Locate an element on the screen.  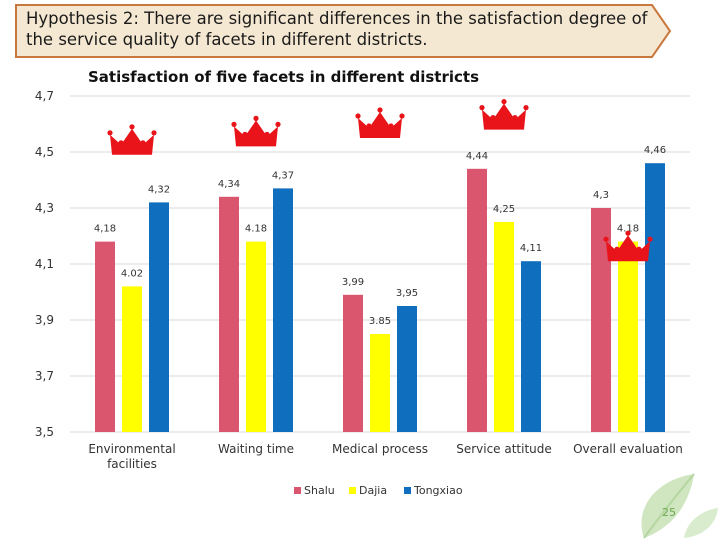
legend-label: Shalu is located at coordinates (319, 490).